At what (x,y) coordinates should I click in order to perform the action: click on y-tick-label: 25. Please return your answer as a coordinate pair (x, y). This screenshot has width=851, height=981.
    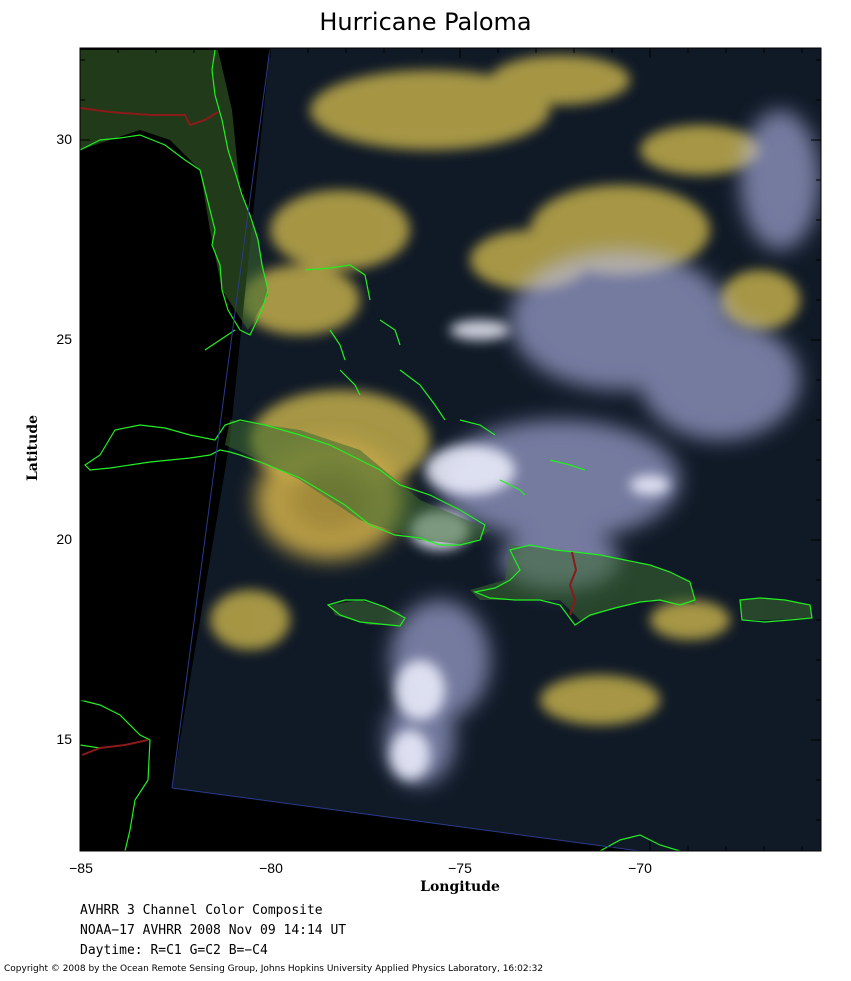
    Looking at the image, I should click on (64, 339).